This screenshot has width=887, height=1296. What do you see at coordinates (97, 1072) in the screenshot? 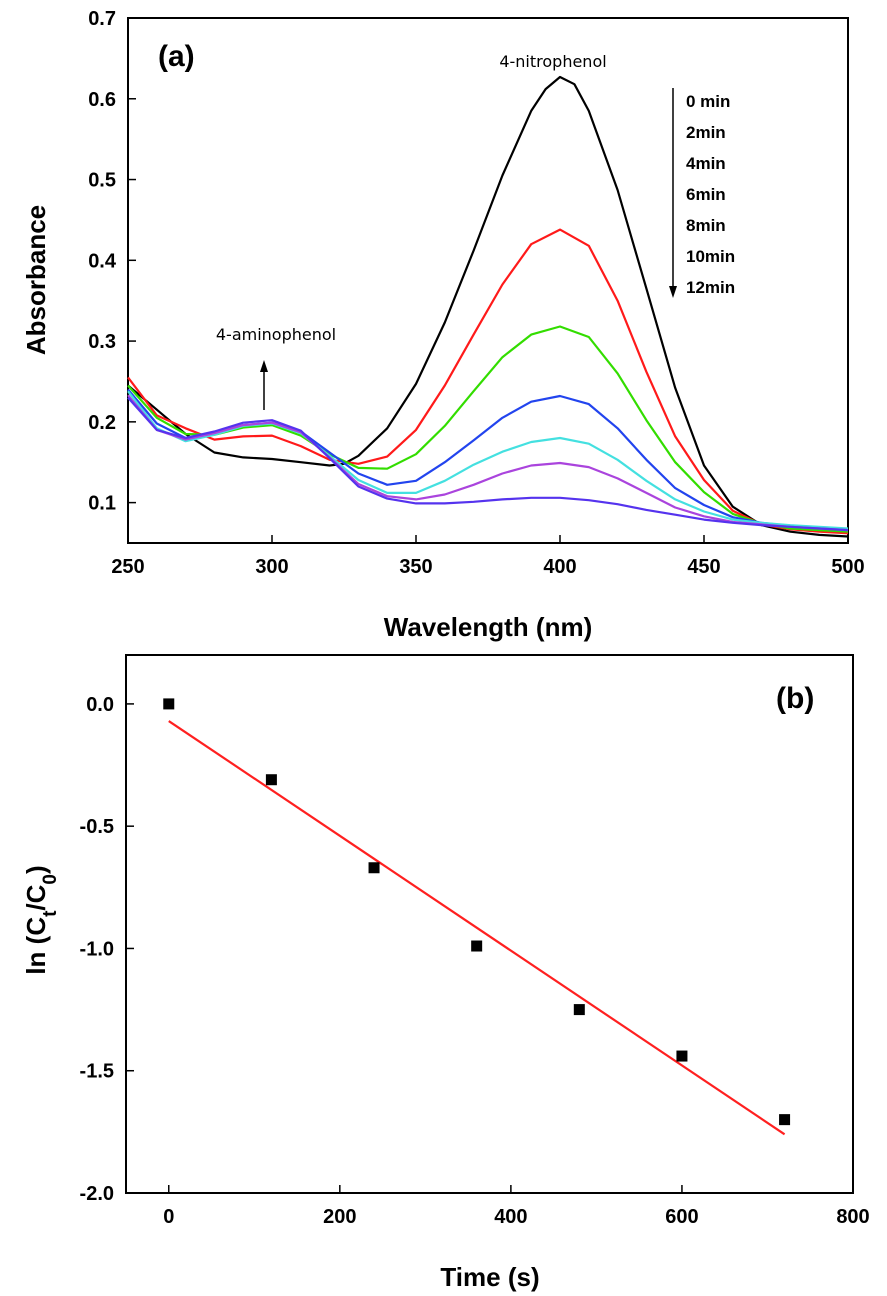
I see `panel-b-y-tick-label: -1.5` at bounding box center [97, 1072].